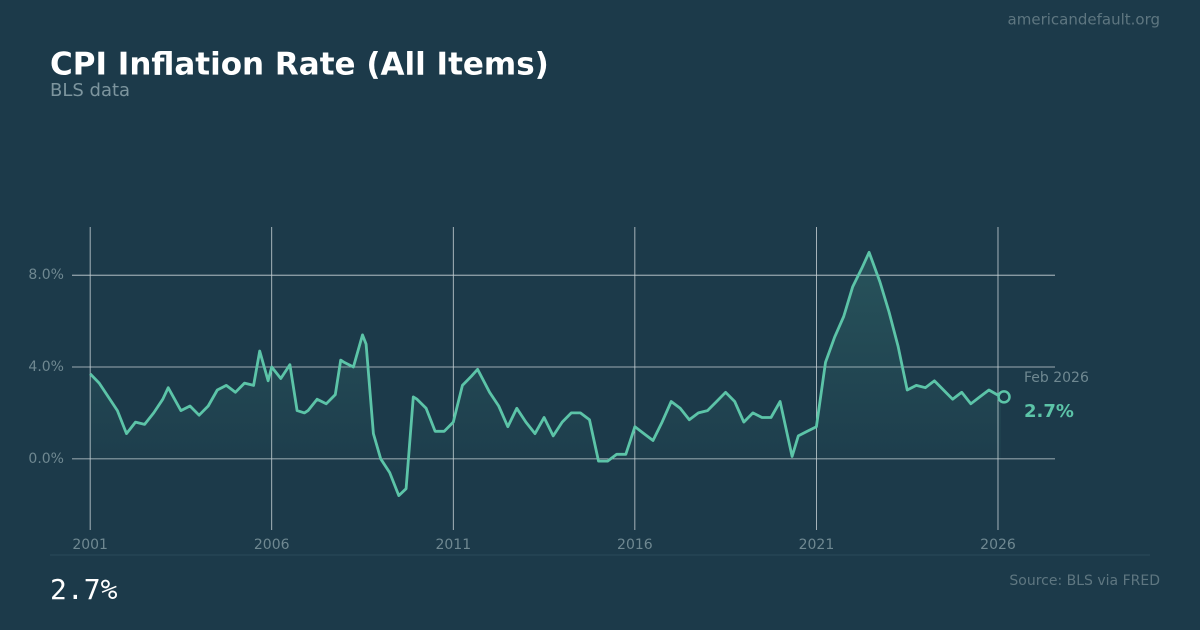 The image size is (1200, 630). Describe the element at coordinates (998, 545) in the screenshot. I see `x-tick-label: 2026` at that location.